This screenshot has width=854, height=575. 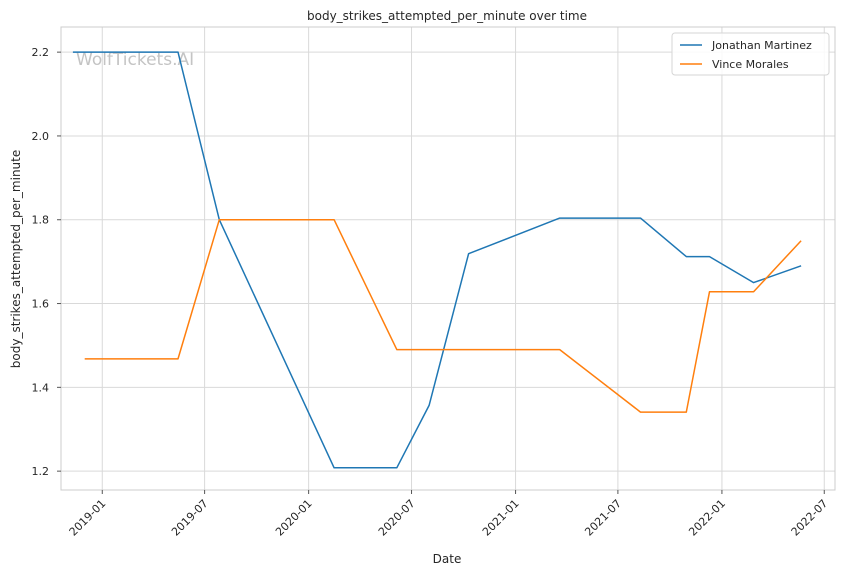 I want to click on x-tick-label: 2021-01, so click(x=501, y=518).